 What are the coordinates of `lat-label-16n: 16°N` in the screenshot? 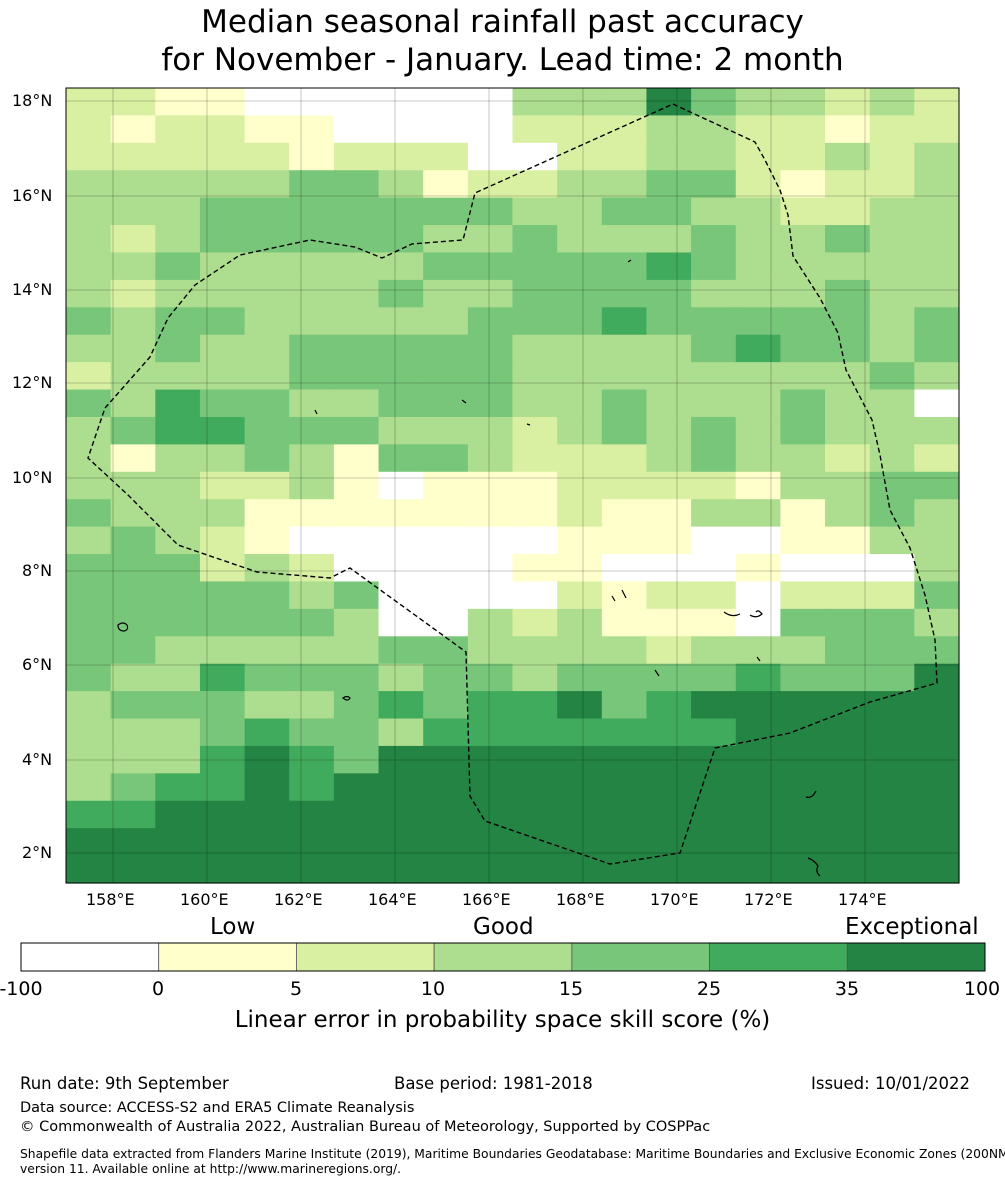 It's located at (32, 195).